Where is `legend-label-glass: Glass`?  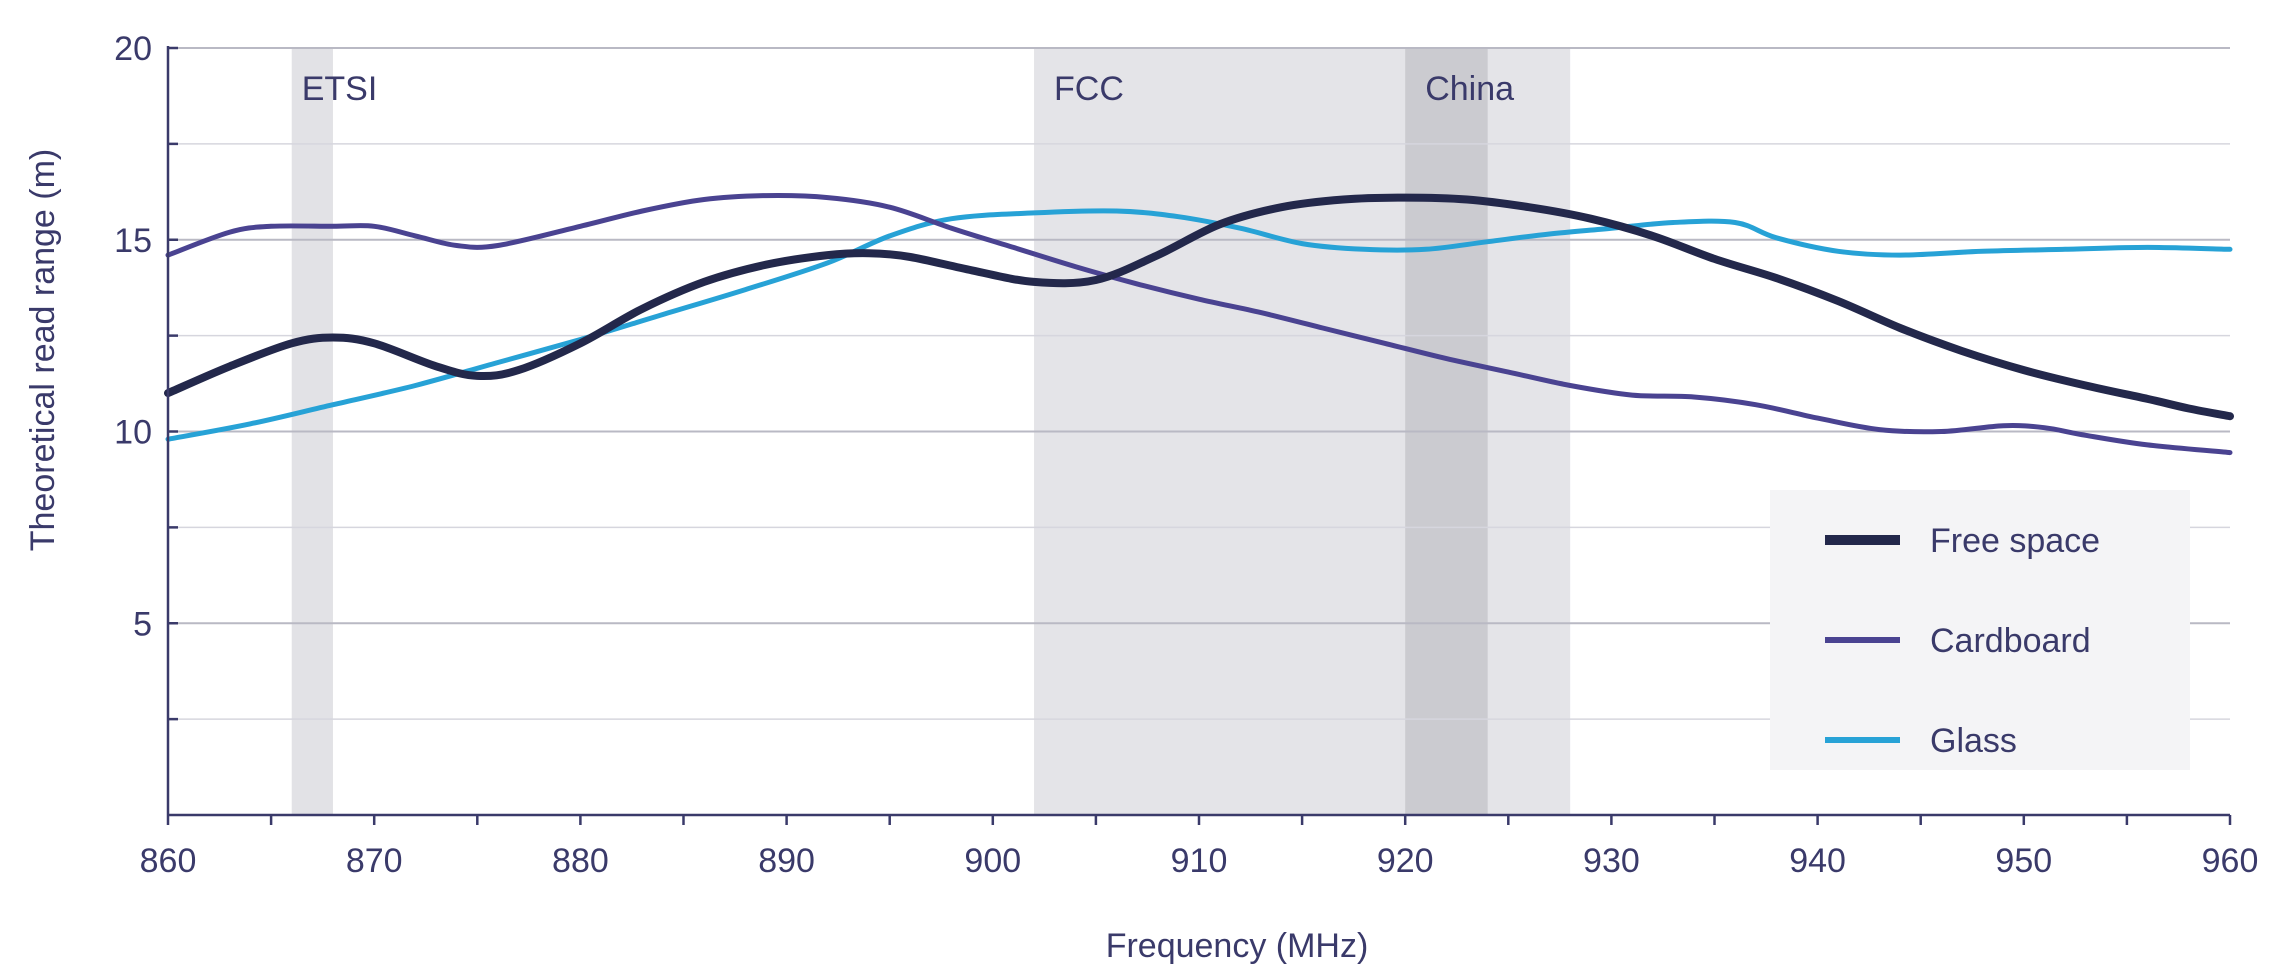
legend-label-glass: Glass is located at coordinates (1973, 741).